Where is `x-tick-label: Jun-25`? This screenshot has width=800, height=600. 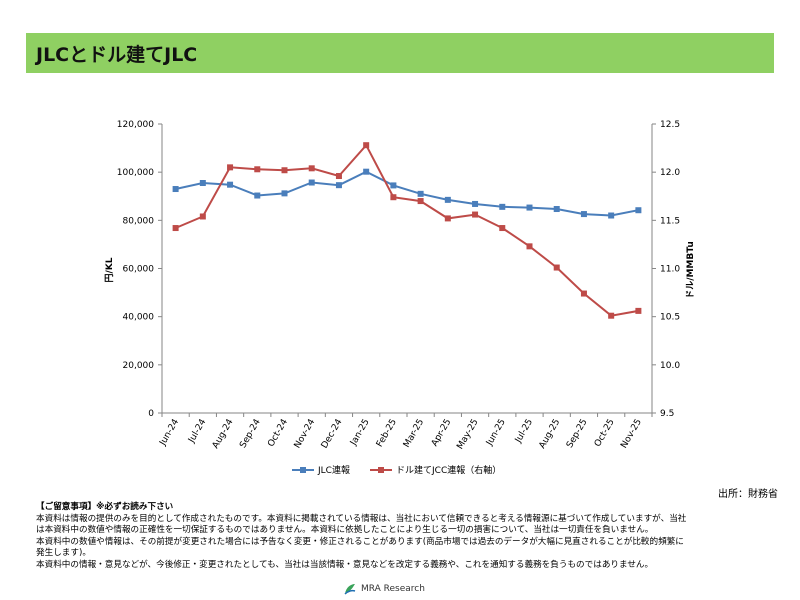 x-tick-label: Jun-25 is located at coordinates (496, 433).